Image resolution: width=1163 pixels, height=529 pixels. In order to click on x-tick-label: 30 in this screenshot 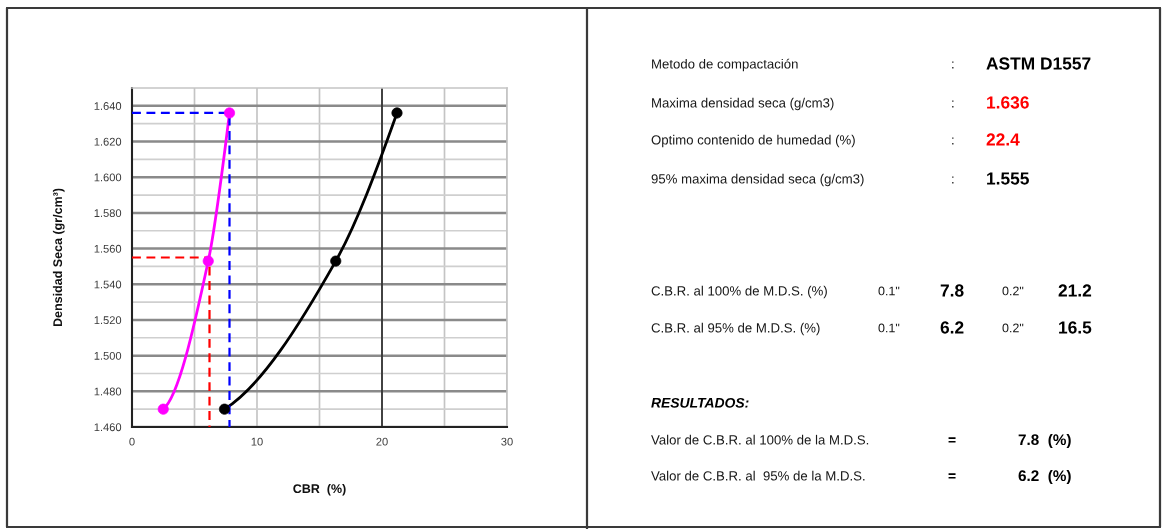, I will do `click(507, 441)`.